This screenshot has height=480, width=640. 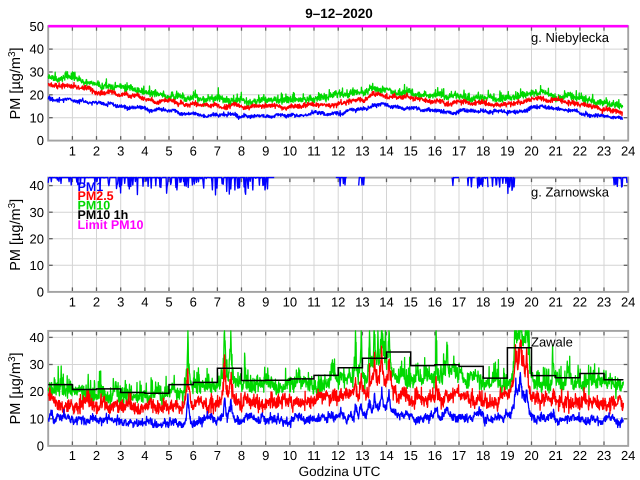 I want to click on svg-text: g. Zarnowska, so click(x=570, y=191).